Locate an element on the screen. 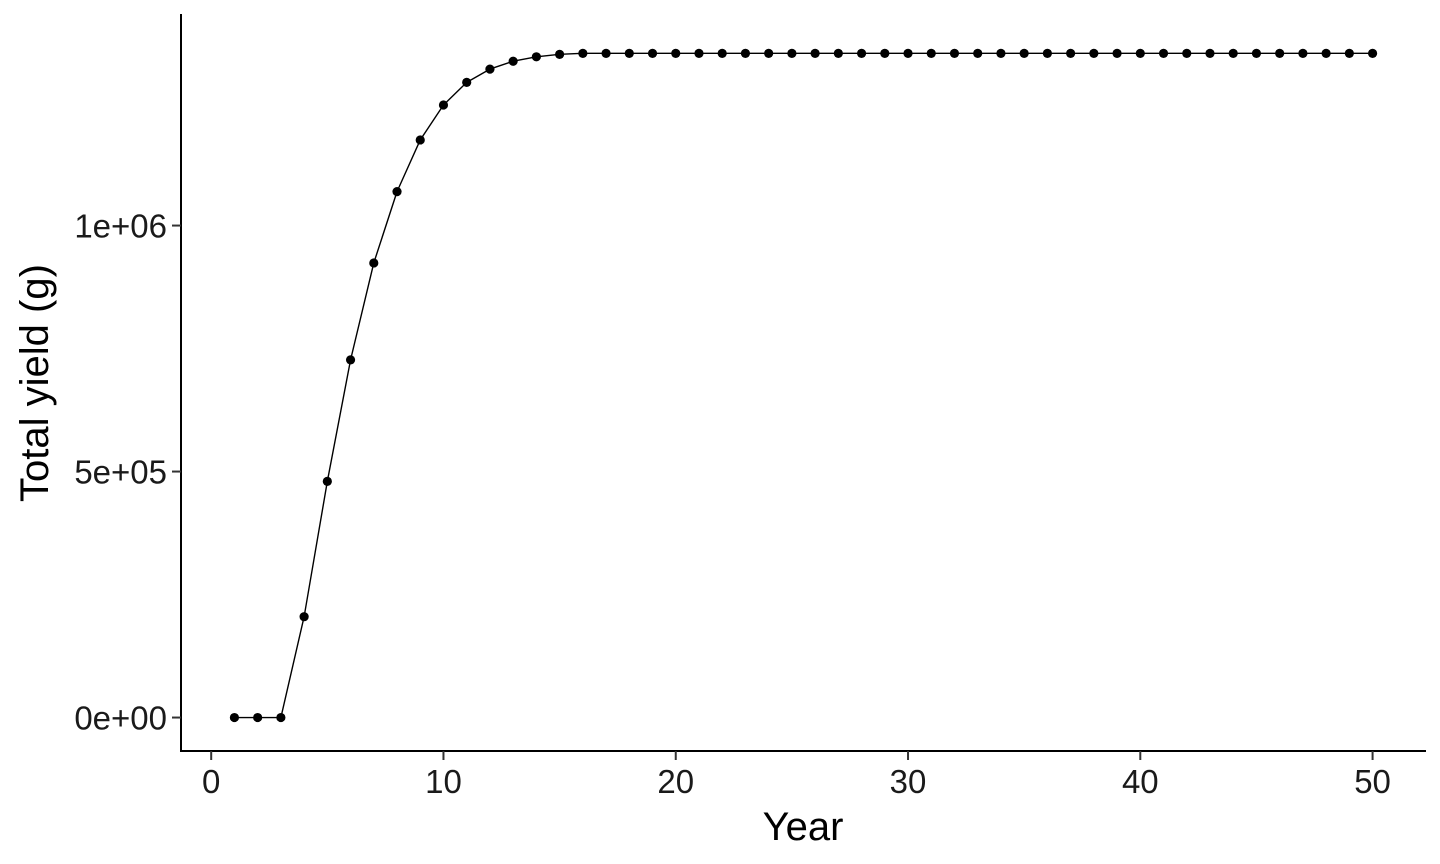  x-ticks: 0 10 20 30 40 50 is located at coordinates (796, 775).